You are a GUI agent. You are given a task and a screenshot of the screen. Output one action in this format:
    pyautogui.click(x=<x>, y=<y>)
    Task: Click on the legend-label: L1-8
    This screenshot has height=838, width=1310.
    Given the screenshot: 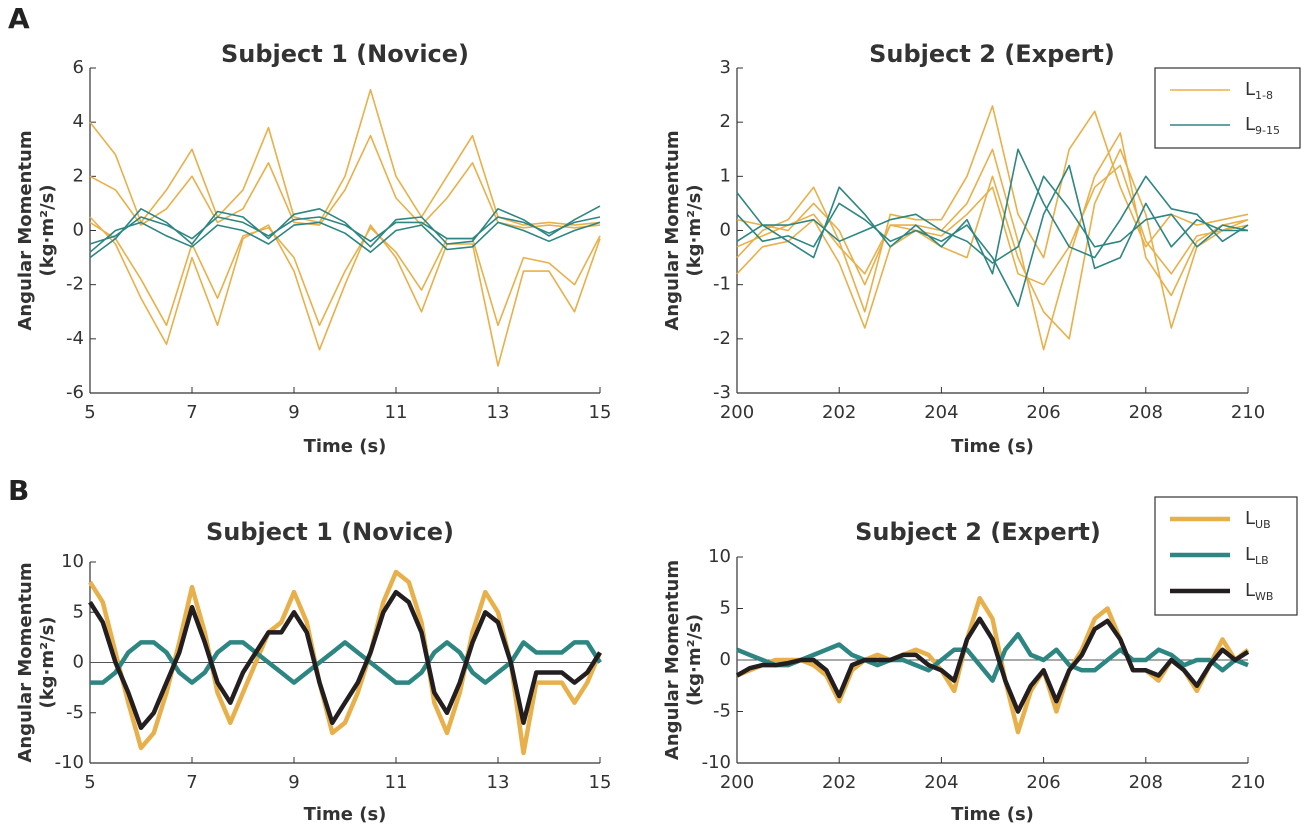 What is the action you would take?
    pyautogui.click(x=1259, y=90)
    